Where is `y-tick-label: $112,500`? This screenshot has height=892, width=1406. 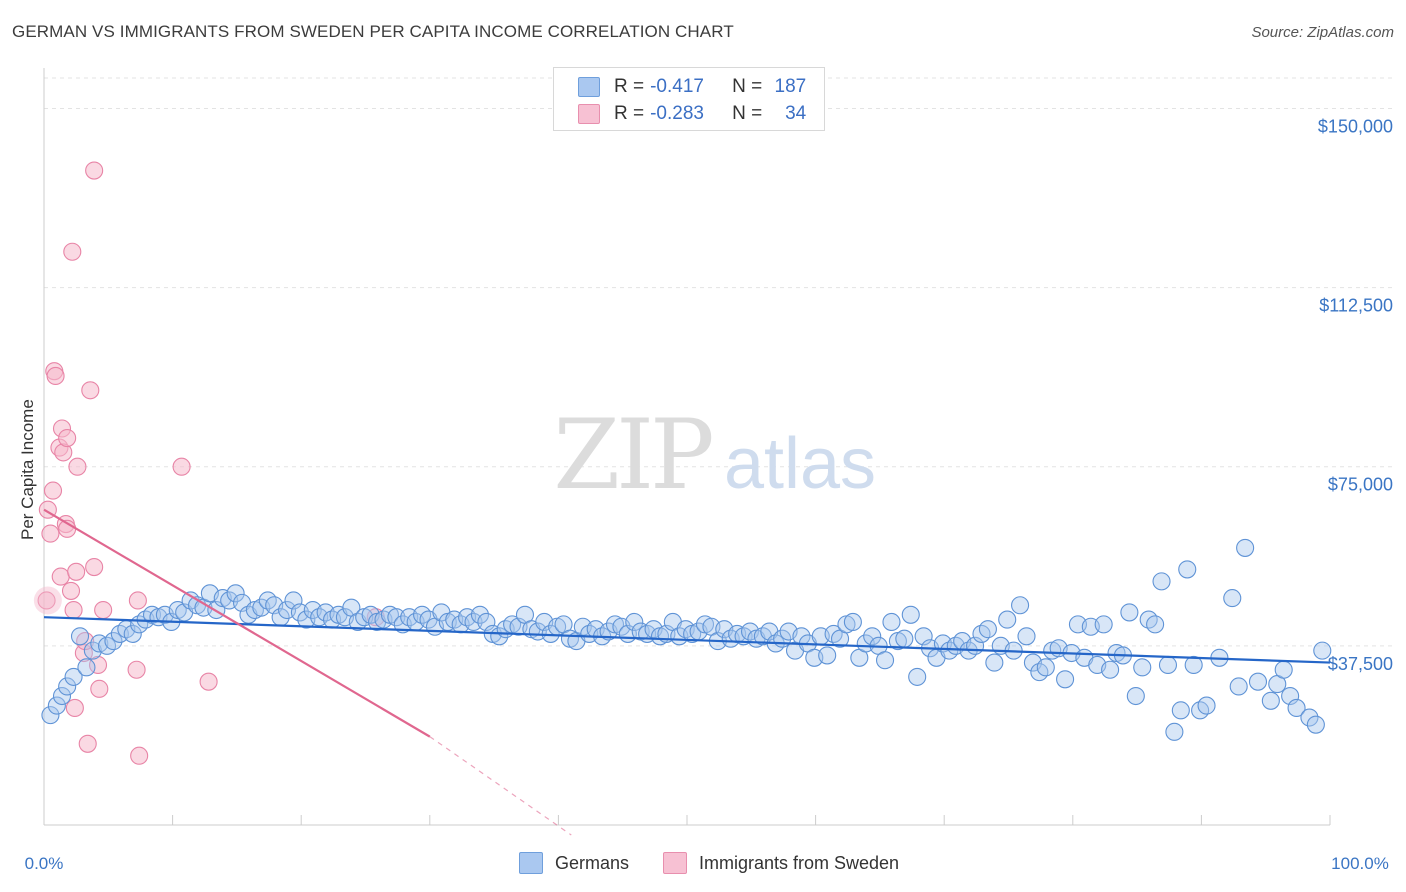
y-tick-label: $112,500 is located at coordinates (1356, 306).